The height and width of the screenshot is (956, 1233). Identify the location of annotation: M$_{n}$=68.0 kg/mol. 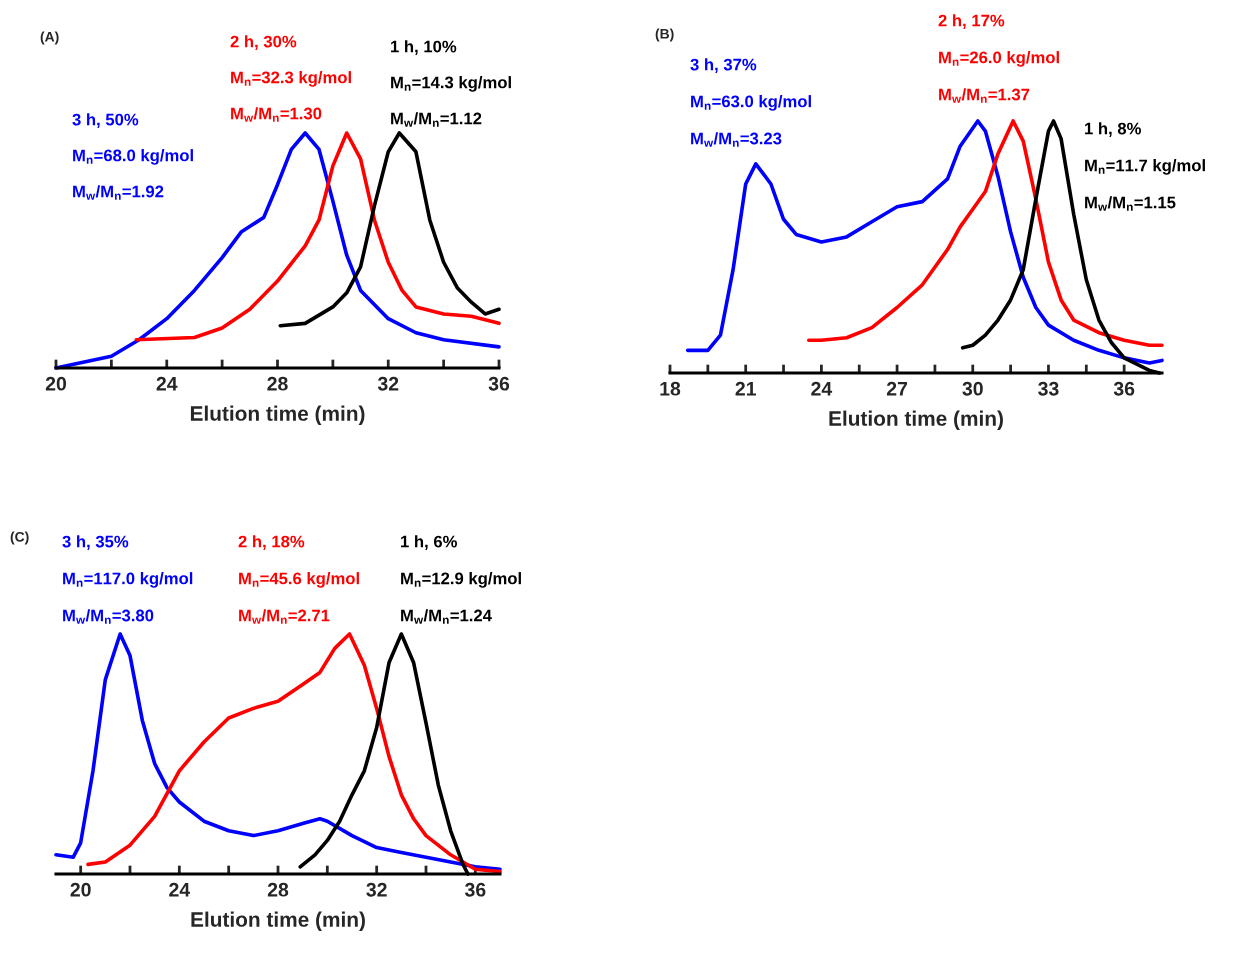
(133, 157).